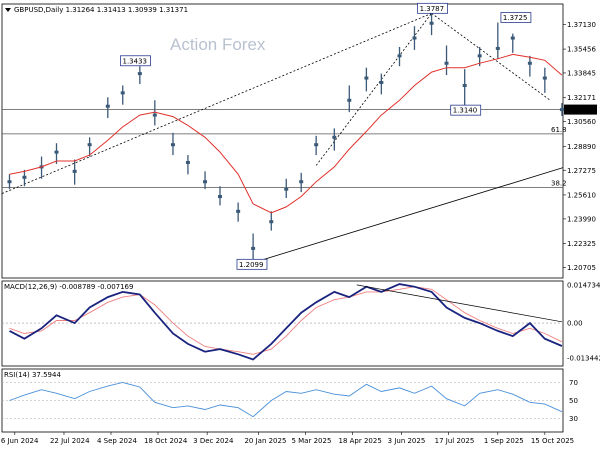  I want to click on price-label: 1.3140, so click(465, 111).